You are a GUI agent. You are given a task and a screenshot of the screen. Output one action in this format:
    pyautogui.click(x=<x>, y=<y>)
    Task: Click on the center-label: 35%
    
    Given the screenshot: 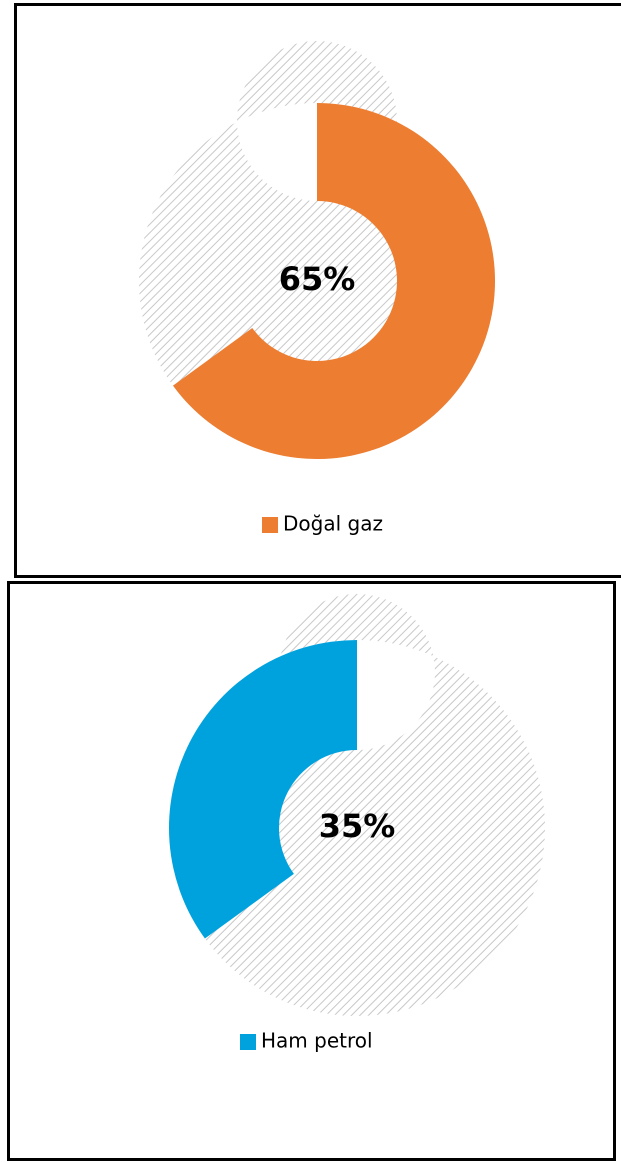 What is the action you would take?
    pyautogui.click(x=357, y=826)
    